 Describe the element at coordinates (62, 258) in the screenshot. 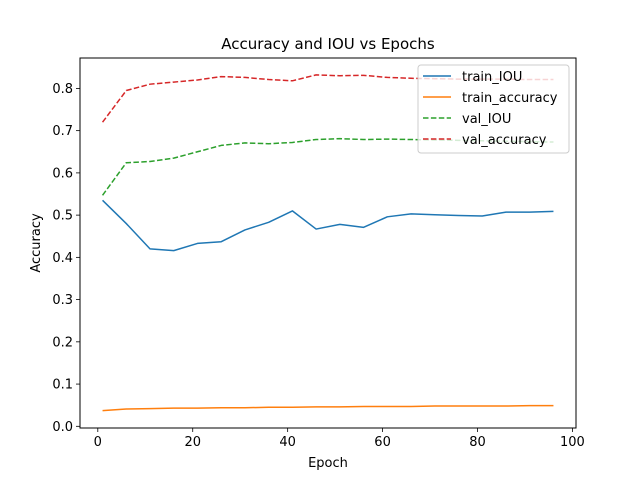

I see `y-tick-label: 0.4` at that location.